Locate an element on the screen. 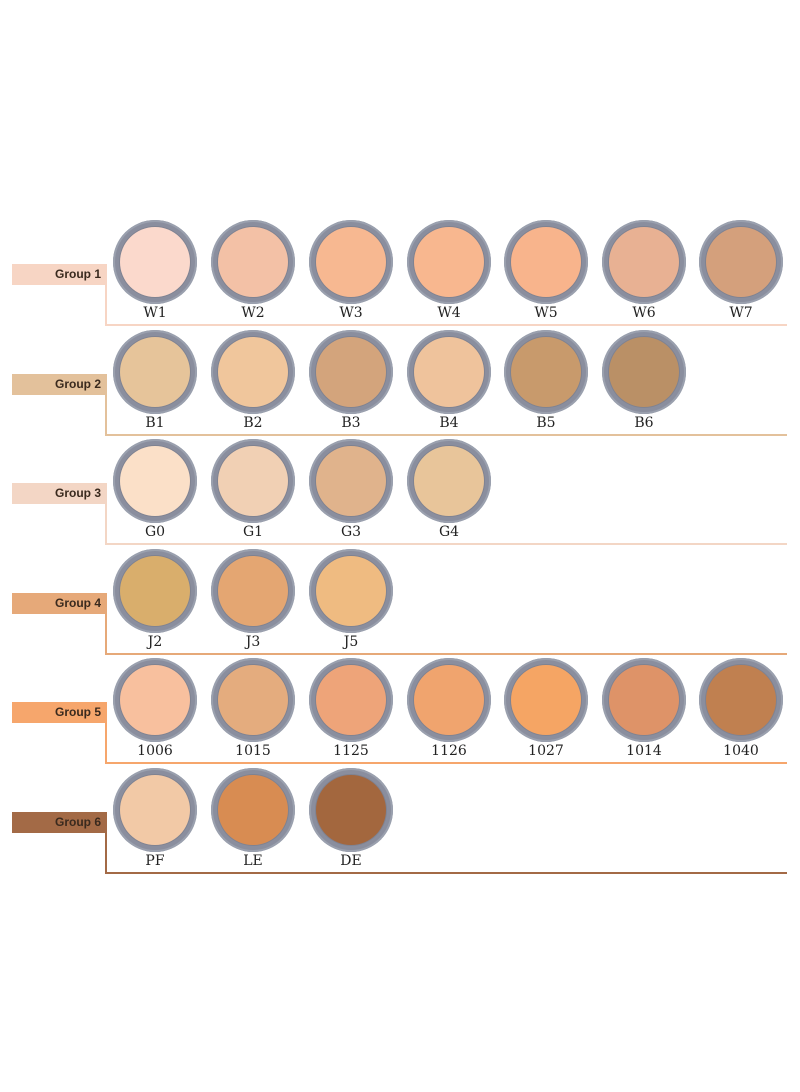 This screenshot has height=1092, width=800. shade-code: 1126 is located at coordinates (449, 751).